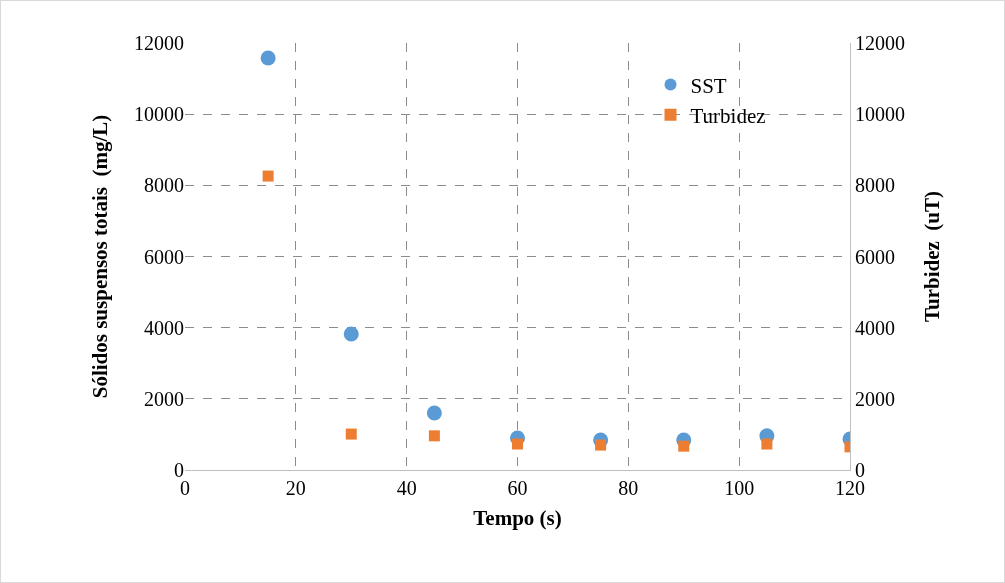 The height and width of the screenshot is (583, 1005). Describe the element at coordinates (728, 115) in the screenshot. I see `legend-label: Turbidez` at that location.